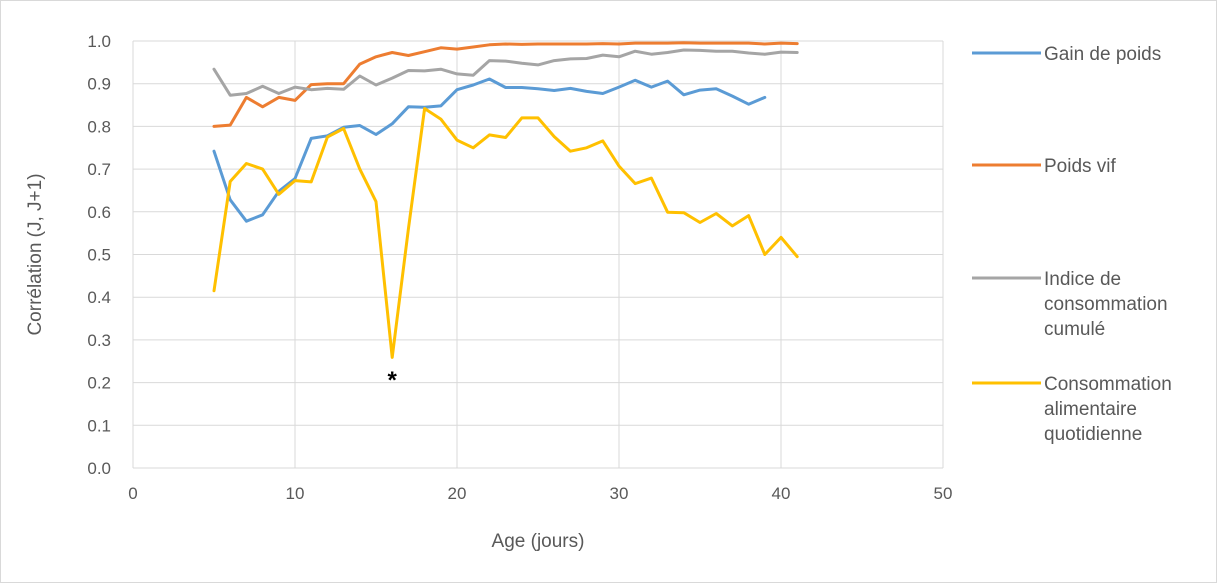  Describe the element at coordinates (1082, 279) in the screenshot. I see `legend-label: Indice de` at that location.